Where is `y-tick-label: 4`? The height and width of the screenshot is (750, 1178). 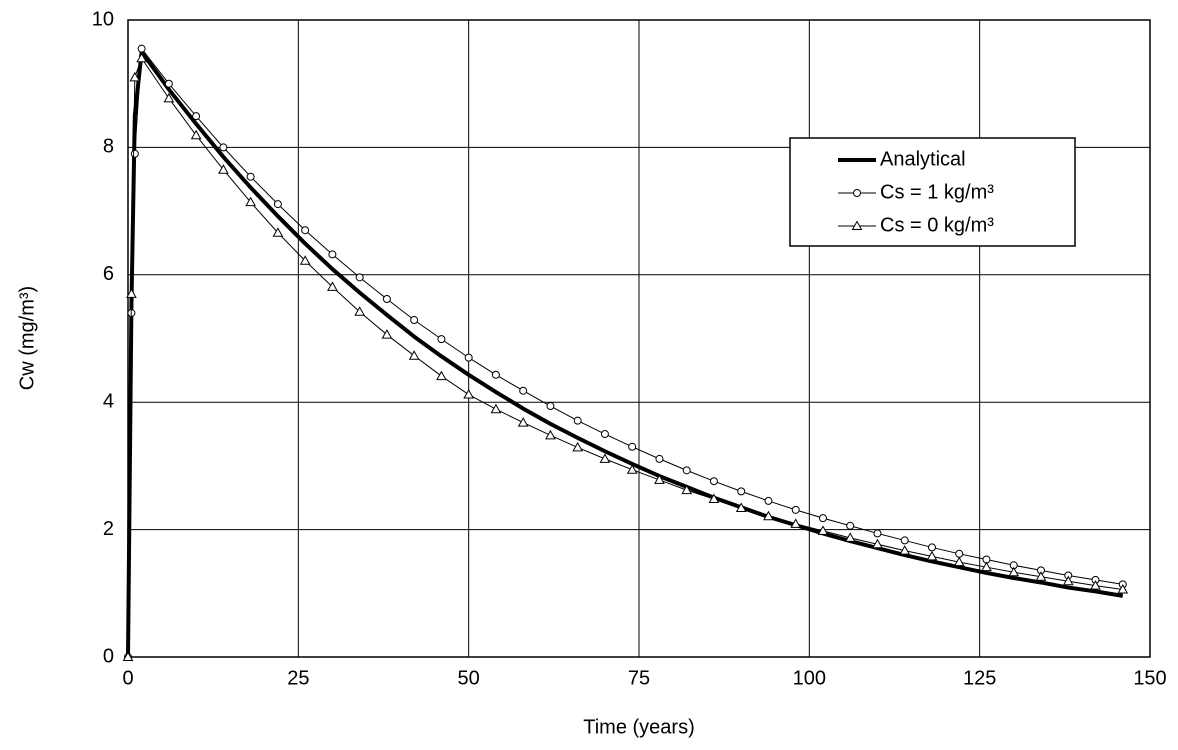 y-tick-label: 4 is located at coordinates (108, 401).